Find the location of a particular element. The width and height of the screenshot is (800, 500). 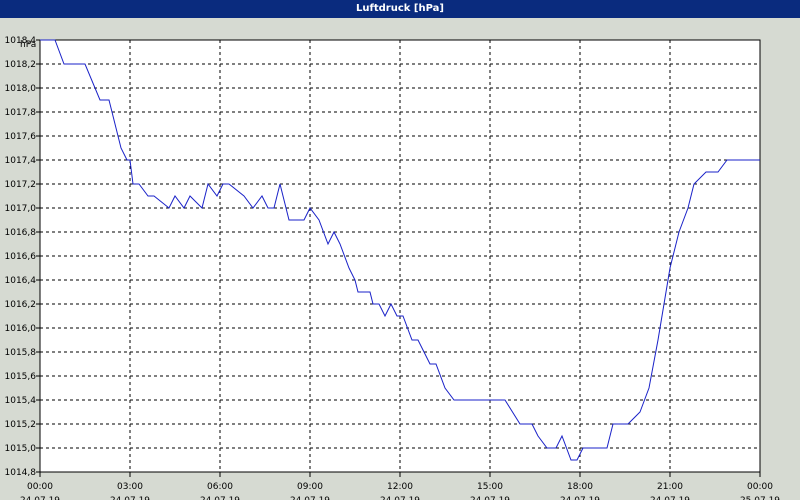

x-tick-time: 18:00 is located at coordinates (580, 487).